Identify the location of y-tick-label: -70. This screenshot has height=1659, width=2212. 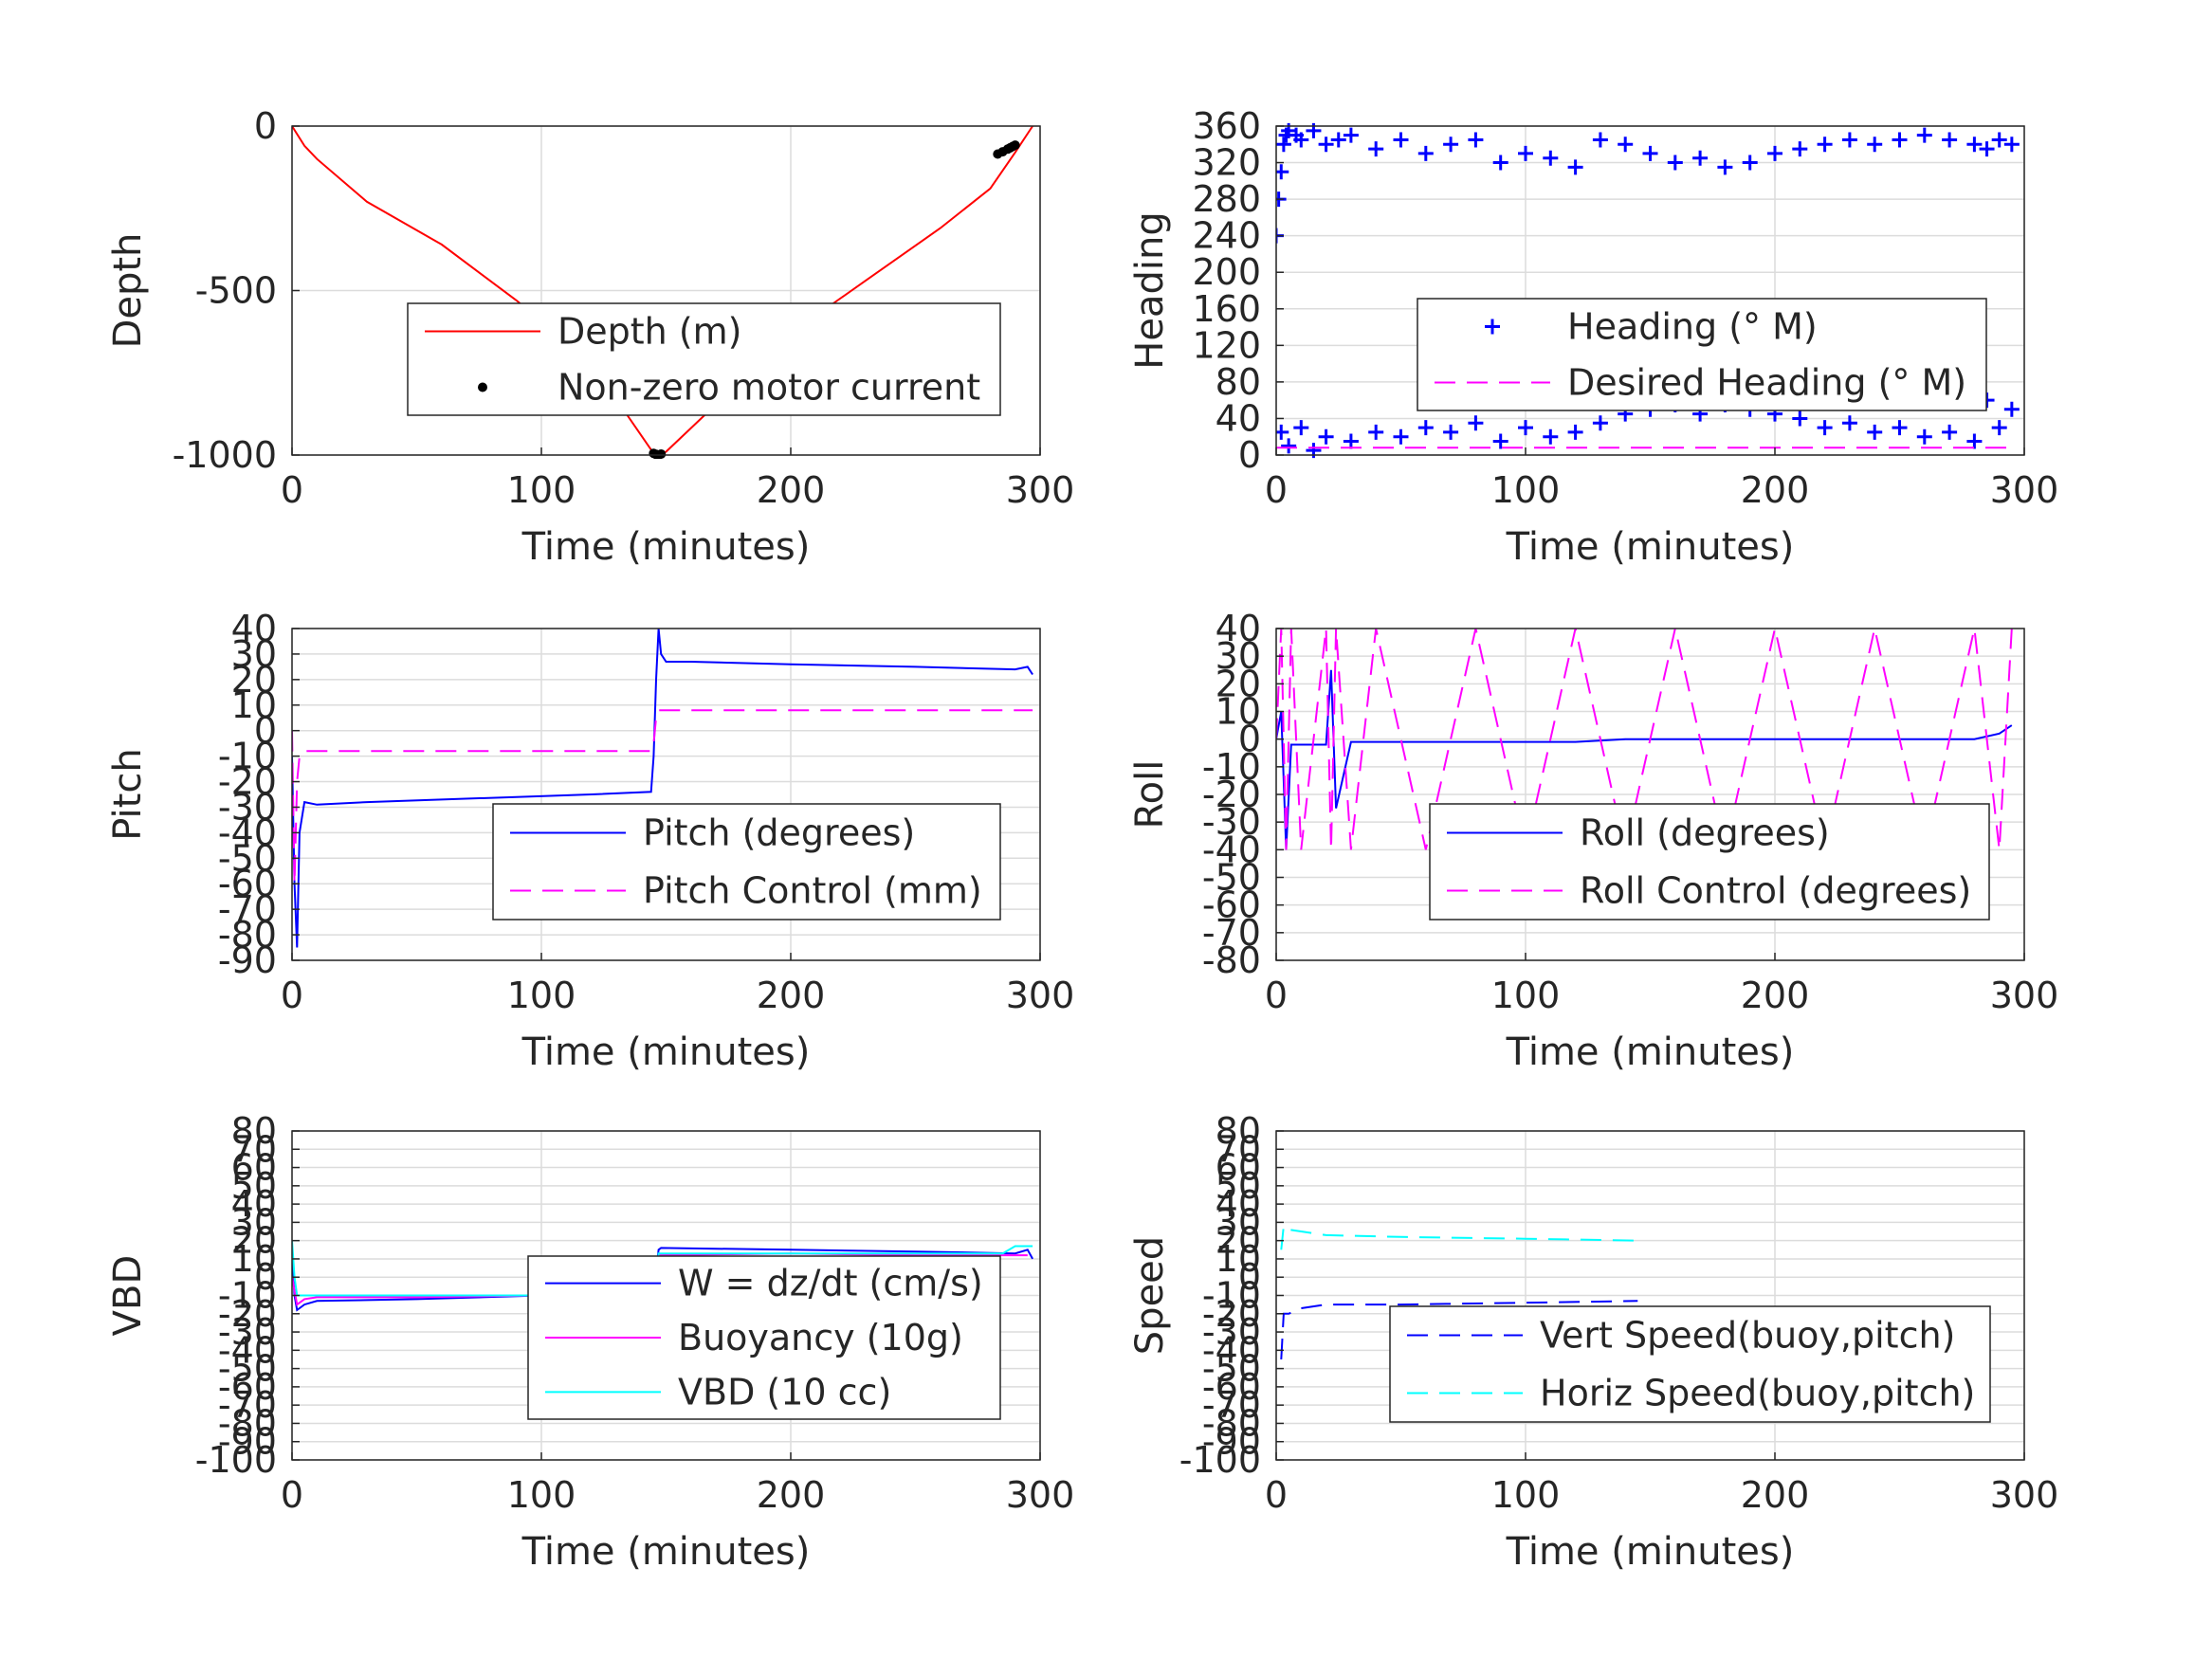
(247, 1405).